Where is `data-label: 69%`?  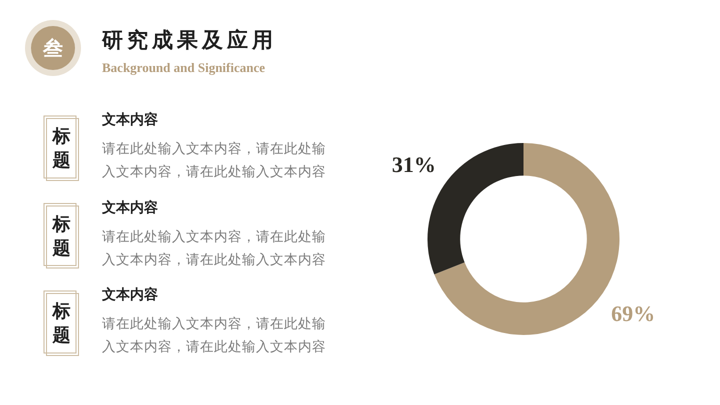 data-label: 69% is located at coordinates (633, 313).